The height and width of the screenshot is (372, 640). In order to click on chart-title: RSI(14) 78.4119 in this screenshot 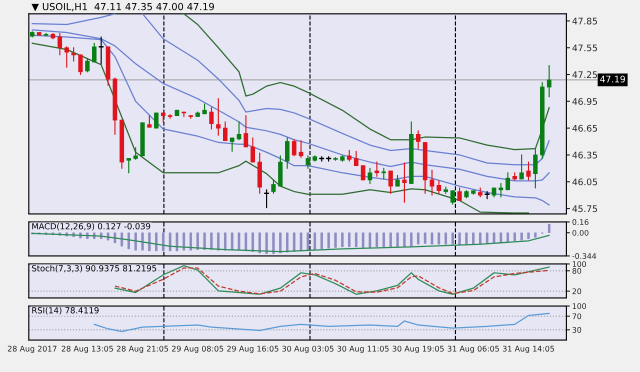, I will do `click(65, 310)`.